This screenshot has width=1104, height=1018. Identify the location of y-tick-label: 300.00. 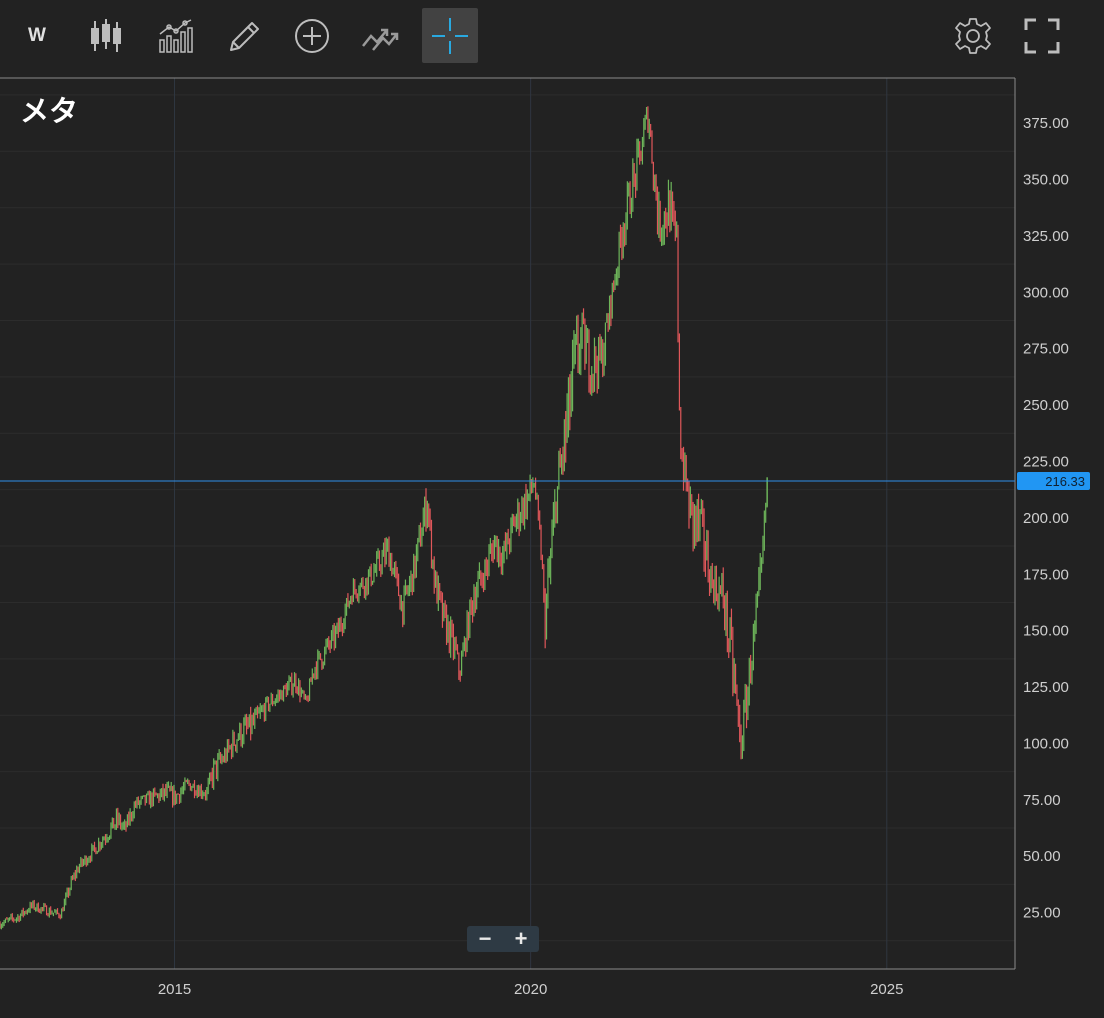
(1046, 292).